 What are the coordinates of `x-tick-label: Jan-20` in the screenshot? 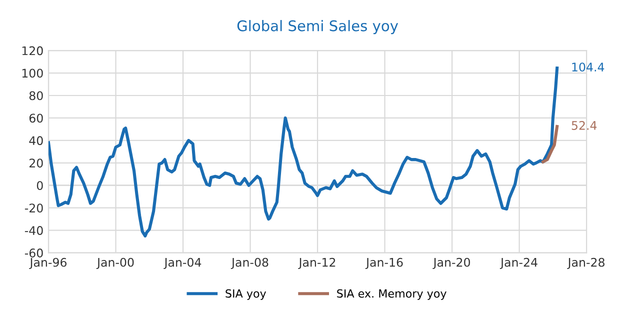 It's located at (451, 263).